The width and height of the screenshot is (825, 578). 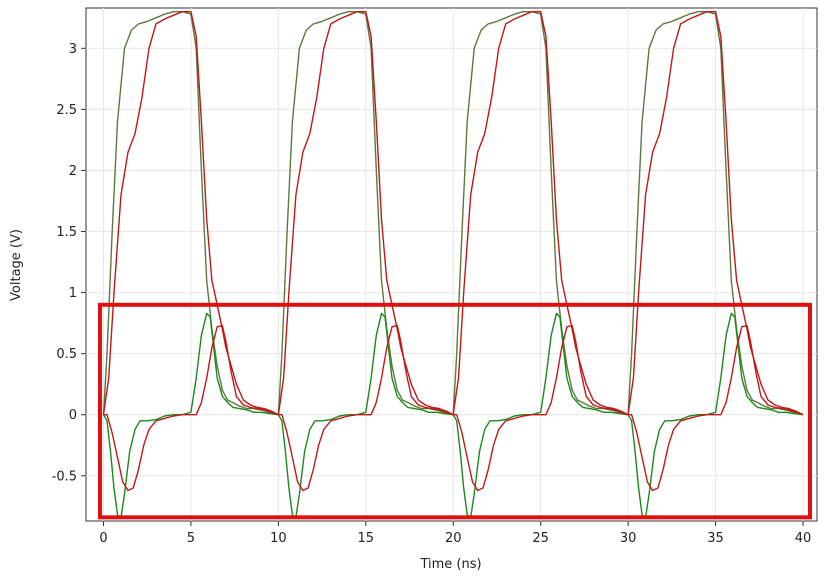 What do you see at coordinates (278, 538) in the screenshot?
I see `x-tick-label-2: 10` at bounding box center [278, 538].